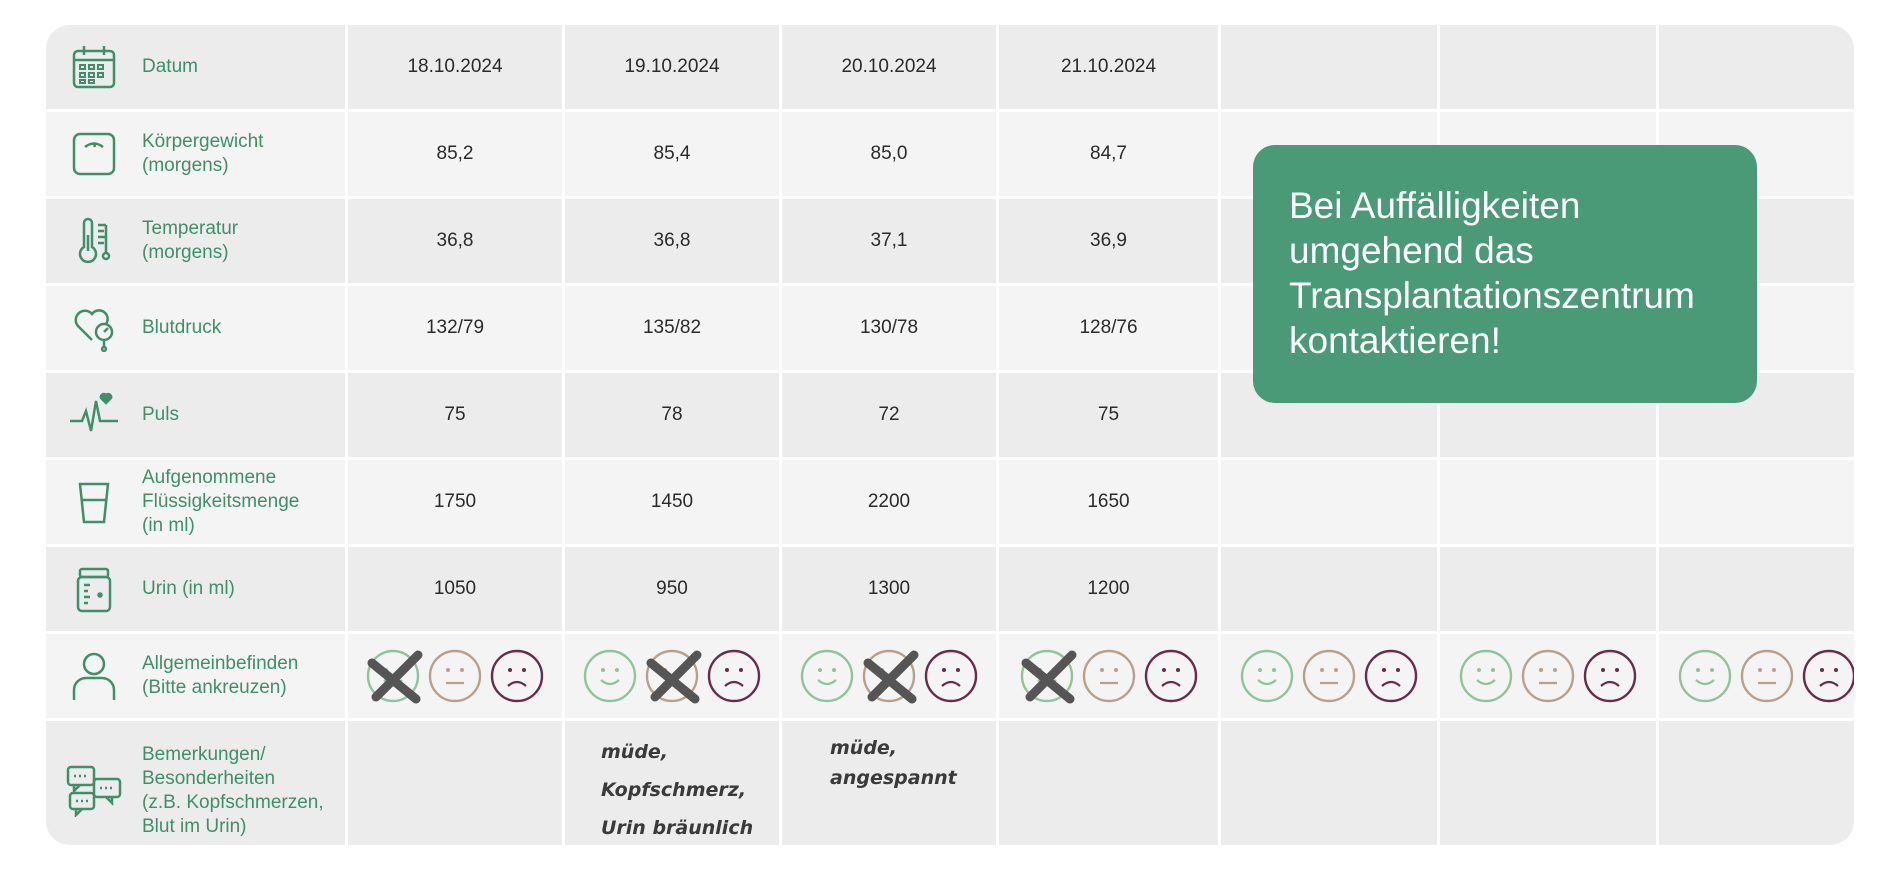 The width and height of the screenshot is (1900, 870). I want to click on body-weight-label: Körpergewicht (morgens), so click(203, 153).